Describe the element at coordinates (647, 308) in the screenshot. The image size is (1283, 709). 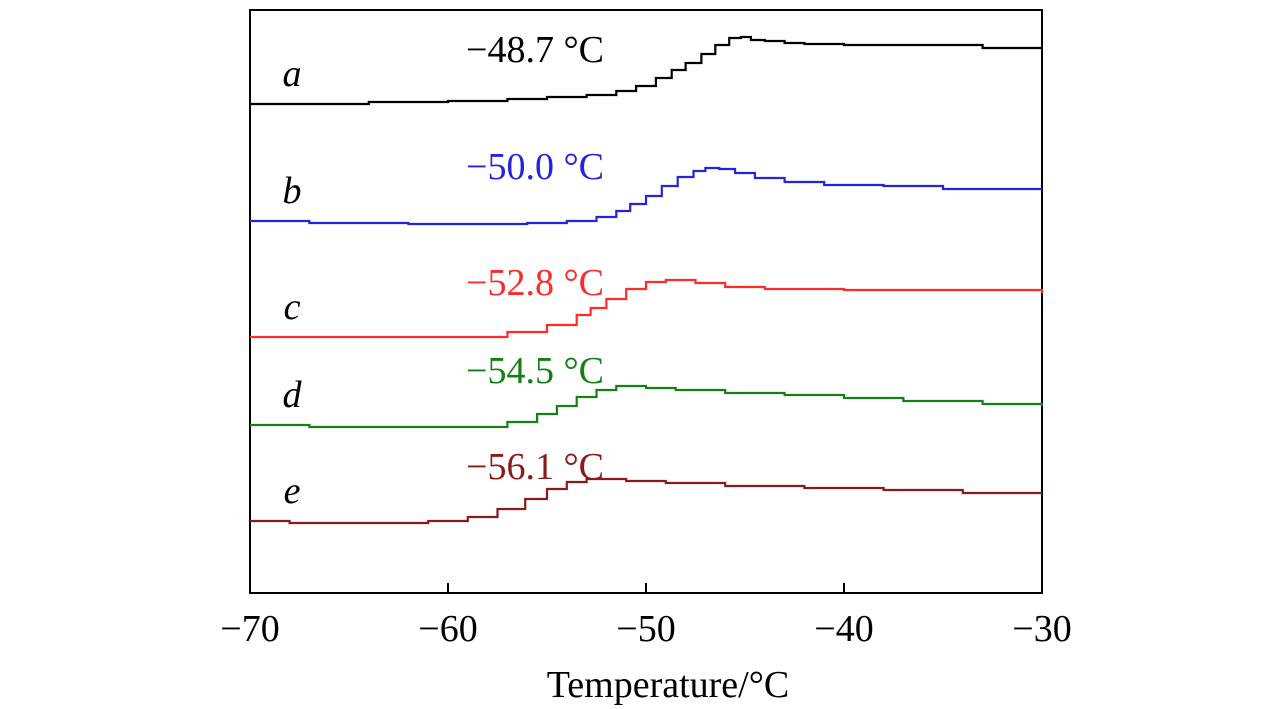
I see `series-line-c` at that location.